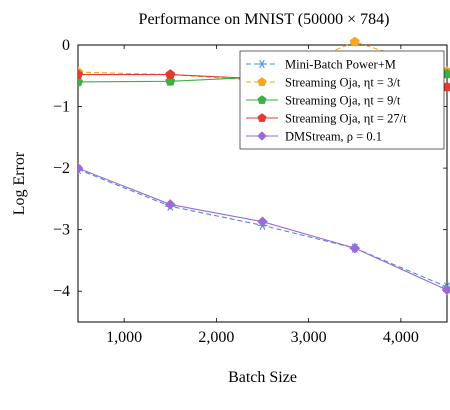 Image resolution: width=450 pixels, height=410 pixels. What do you see at coordinates (66, 45) in the screenshot?
I see `y-tick-label: 0` at bounding box center [66, 45].